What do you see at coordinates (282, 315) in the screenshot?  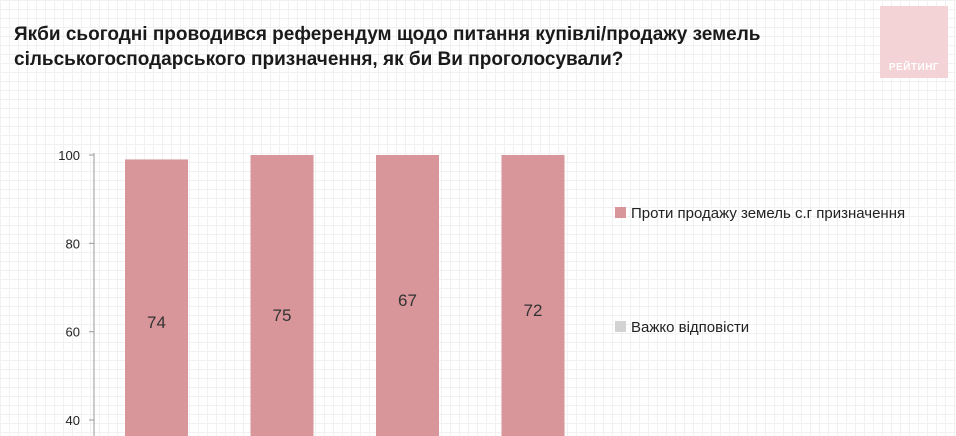 I see `bar-value-label: 75` at bounding box center [282, 315].